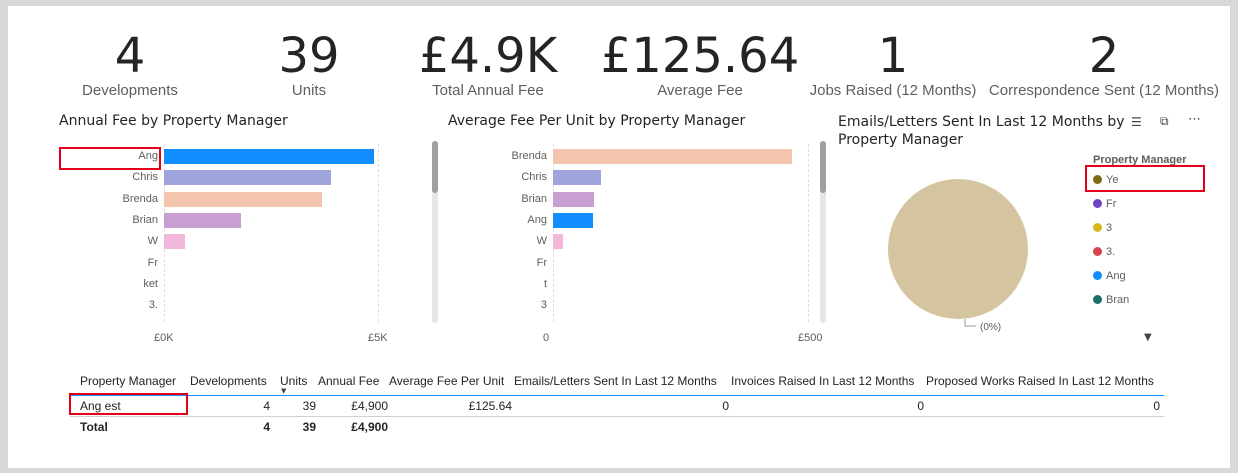  Describe the element at coordinates (309, 90) in the screenshot. I see `kpi-label: Units` at that location.